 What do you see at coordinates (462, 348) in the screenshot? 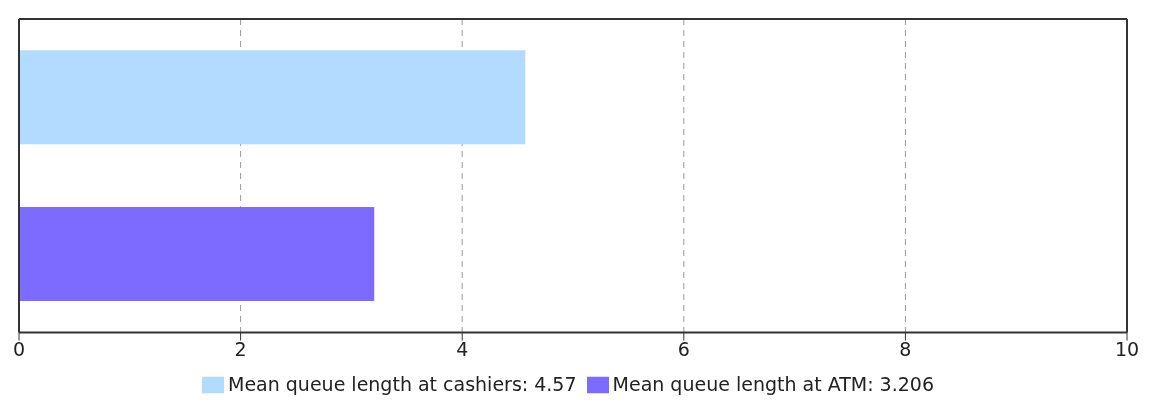
I see `x-tick-label: 4` at bounding box center [462, 348].